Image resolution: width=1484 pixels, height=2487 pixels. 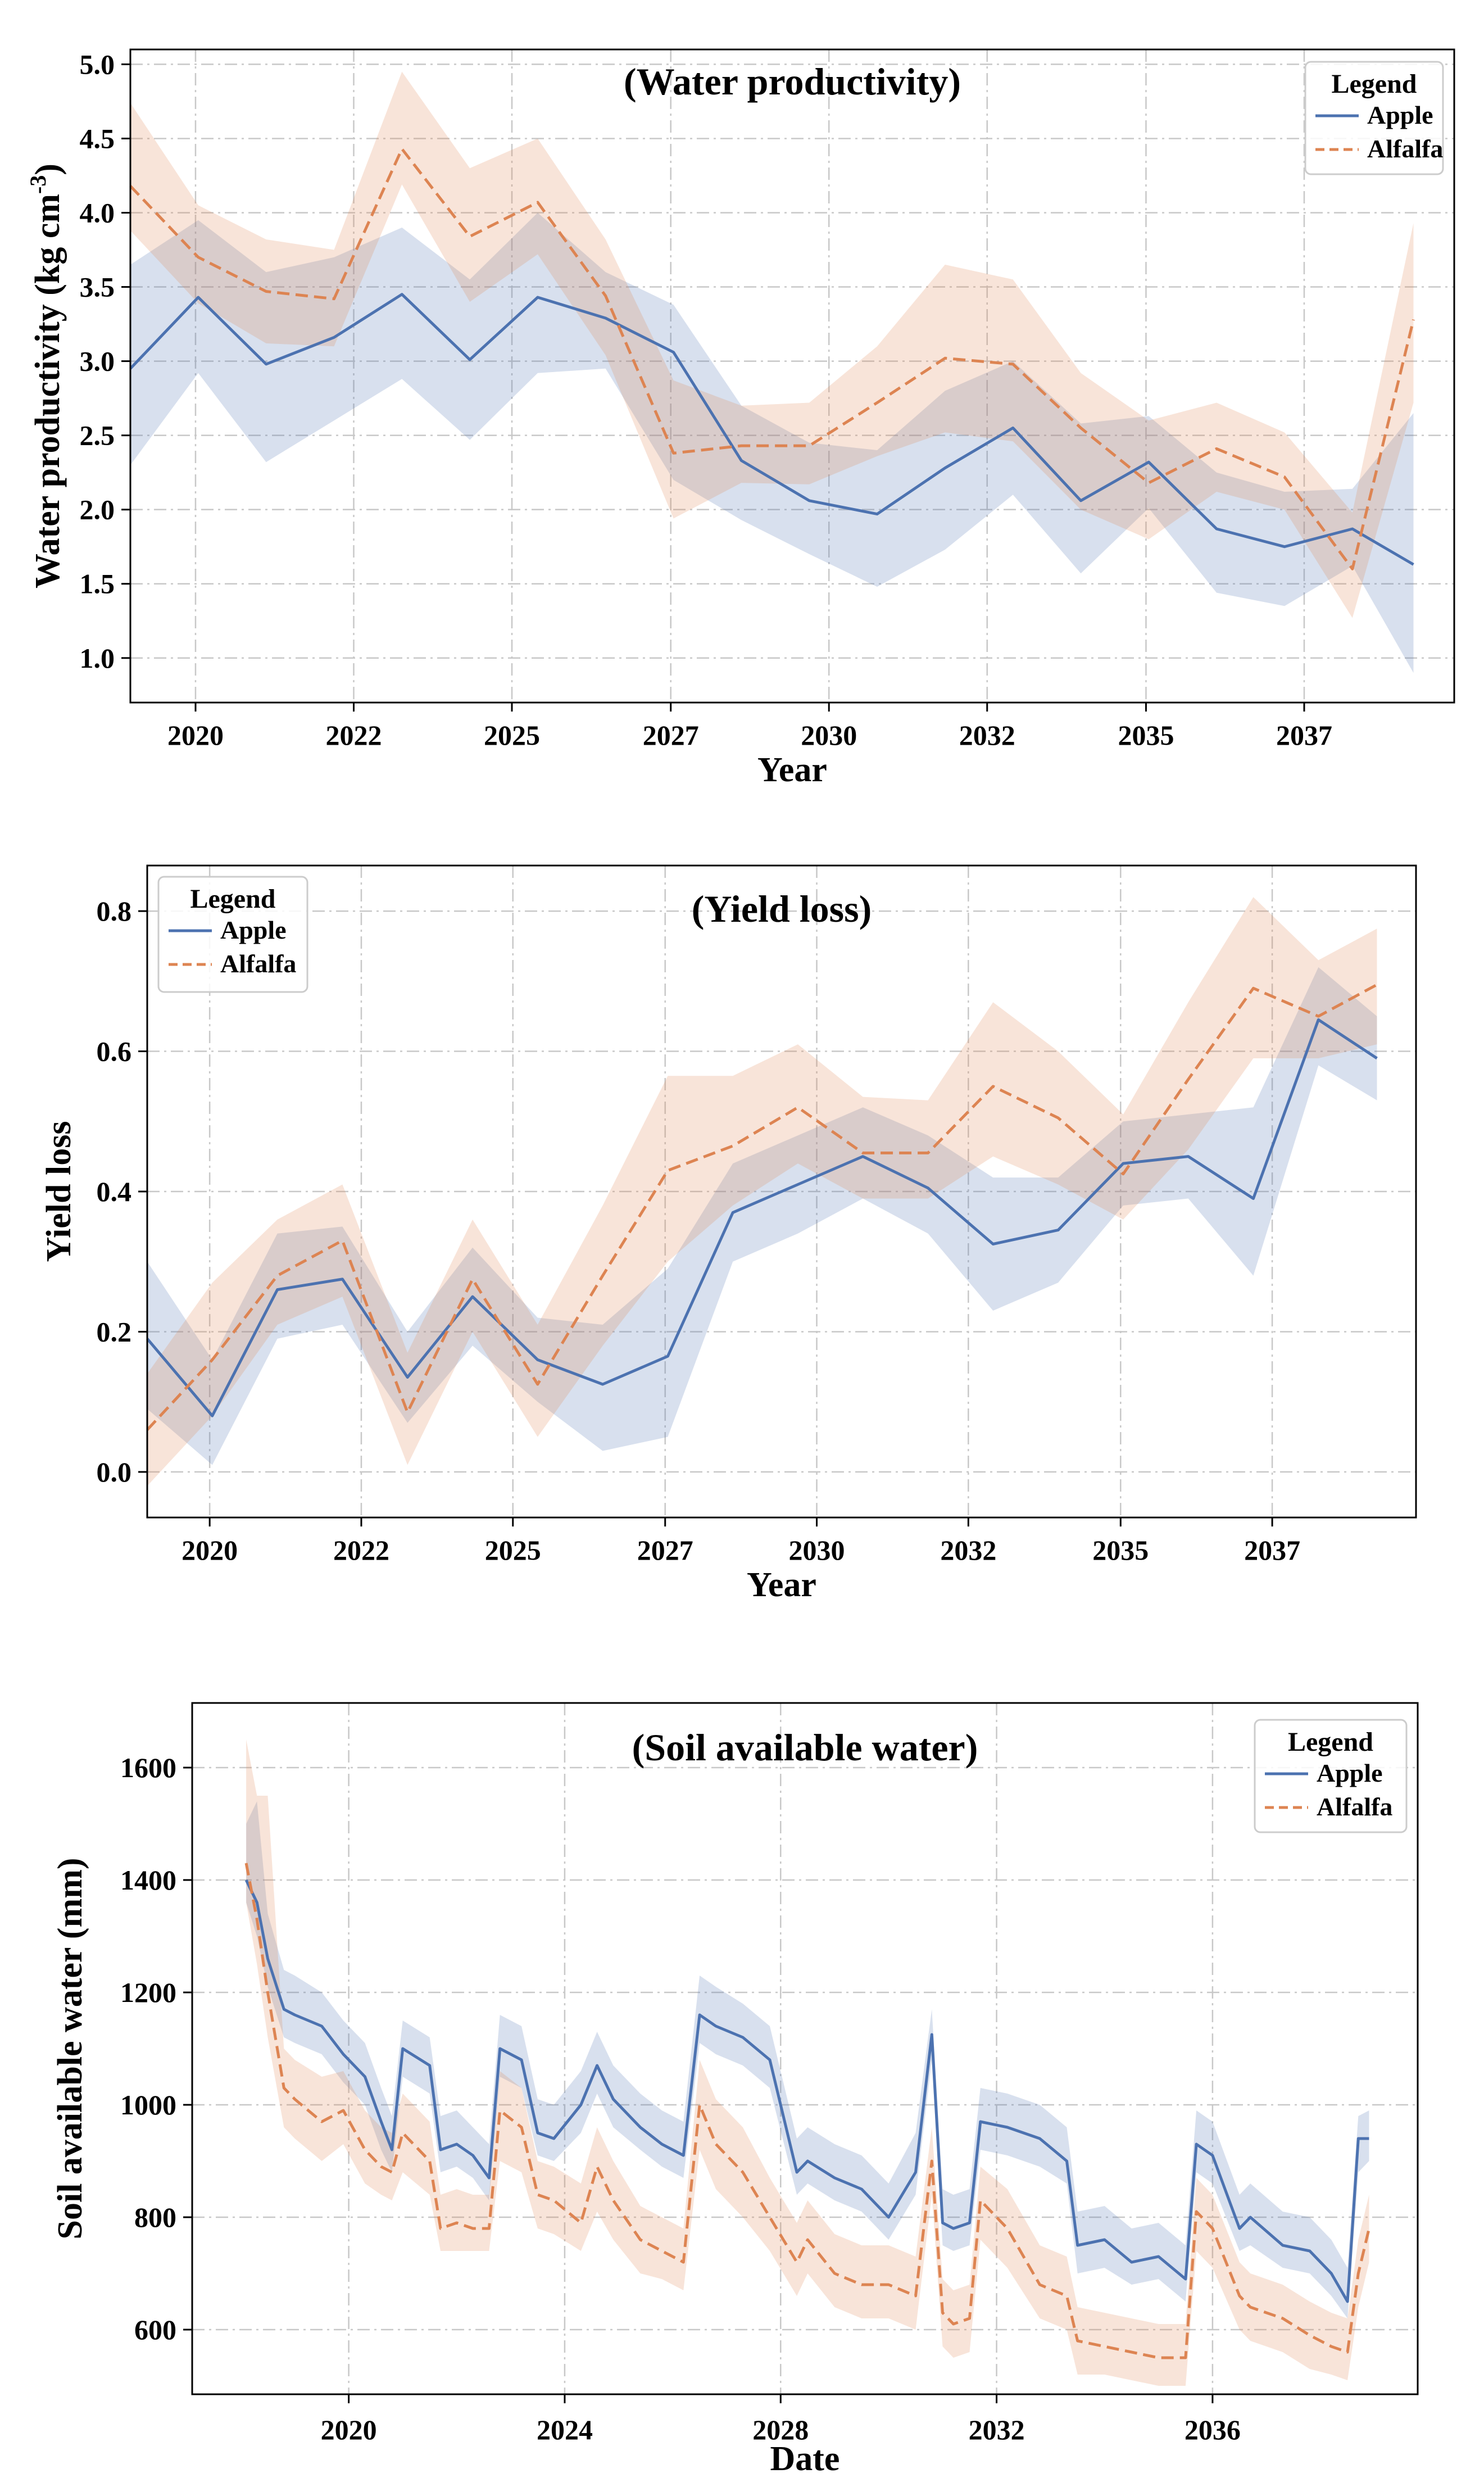 What do you see at coordinates (114, 1192) in the screenshot?
I see `y-tick-label: 0.4` at bounding box center [114, 1192].